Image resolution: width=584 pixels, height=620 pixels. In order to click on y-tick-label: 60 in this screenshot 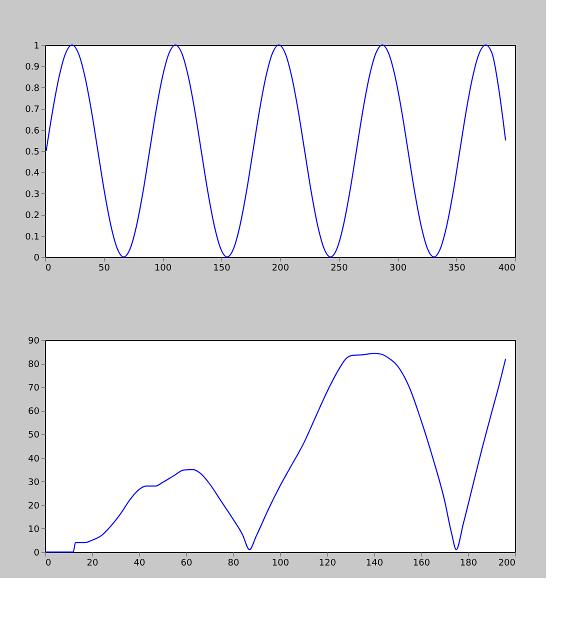, I will do `click(34, 412)`.